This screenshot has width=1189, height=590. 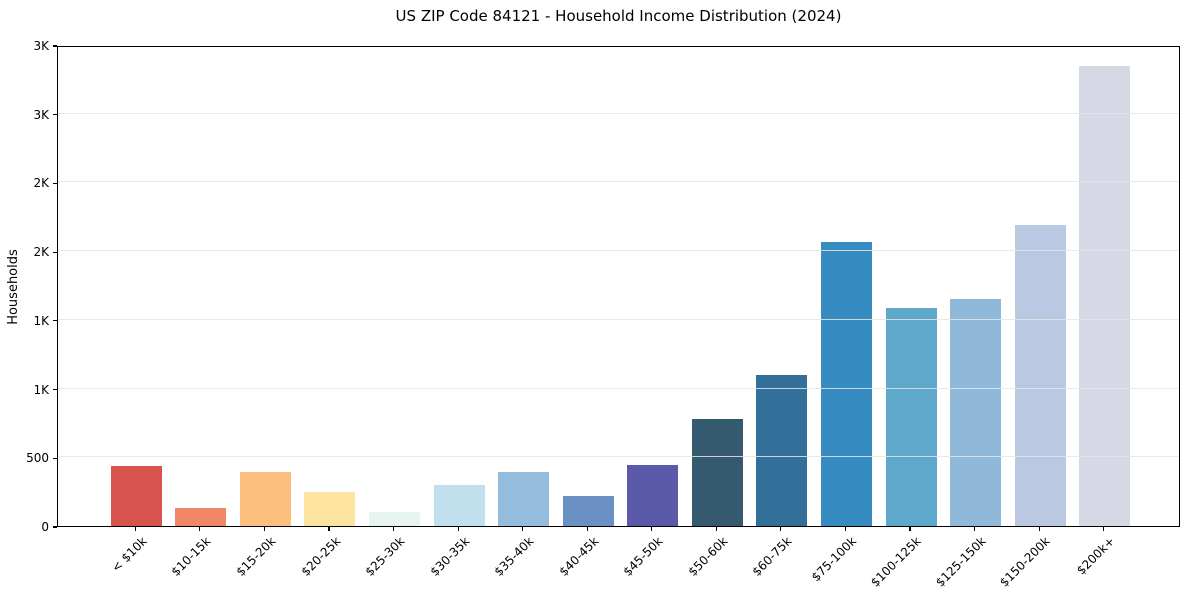 I want to click on x-tick-mark-125-150k, so click(x=974, y=529).